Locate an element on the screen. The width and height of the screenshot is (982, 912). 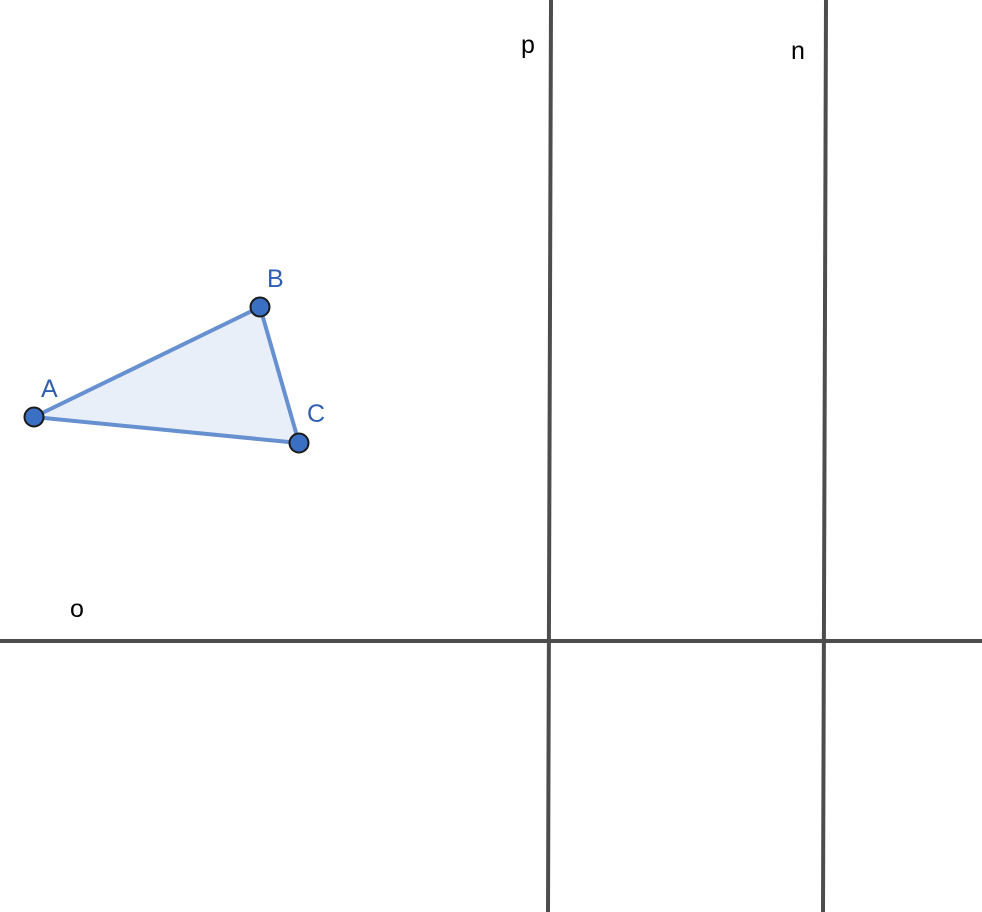
triangle-abc is located at coordinates (166, 375).